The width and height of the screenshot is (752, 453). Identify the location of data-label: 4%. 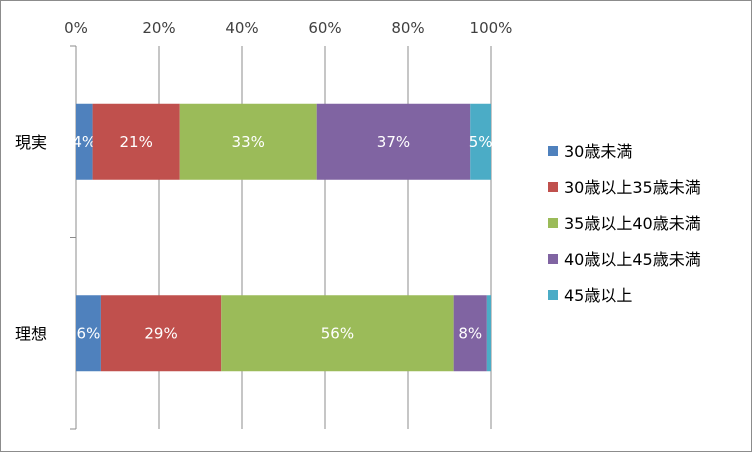
(84, 142).